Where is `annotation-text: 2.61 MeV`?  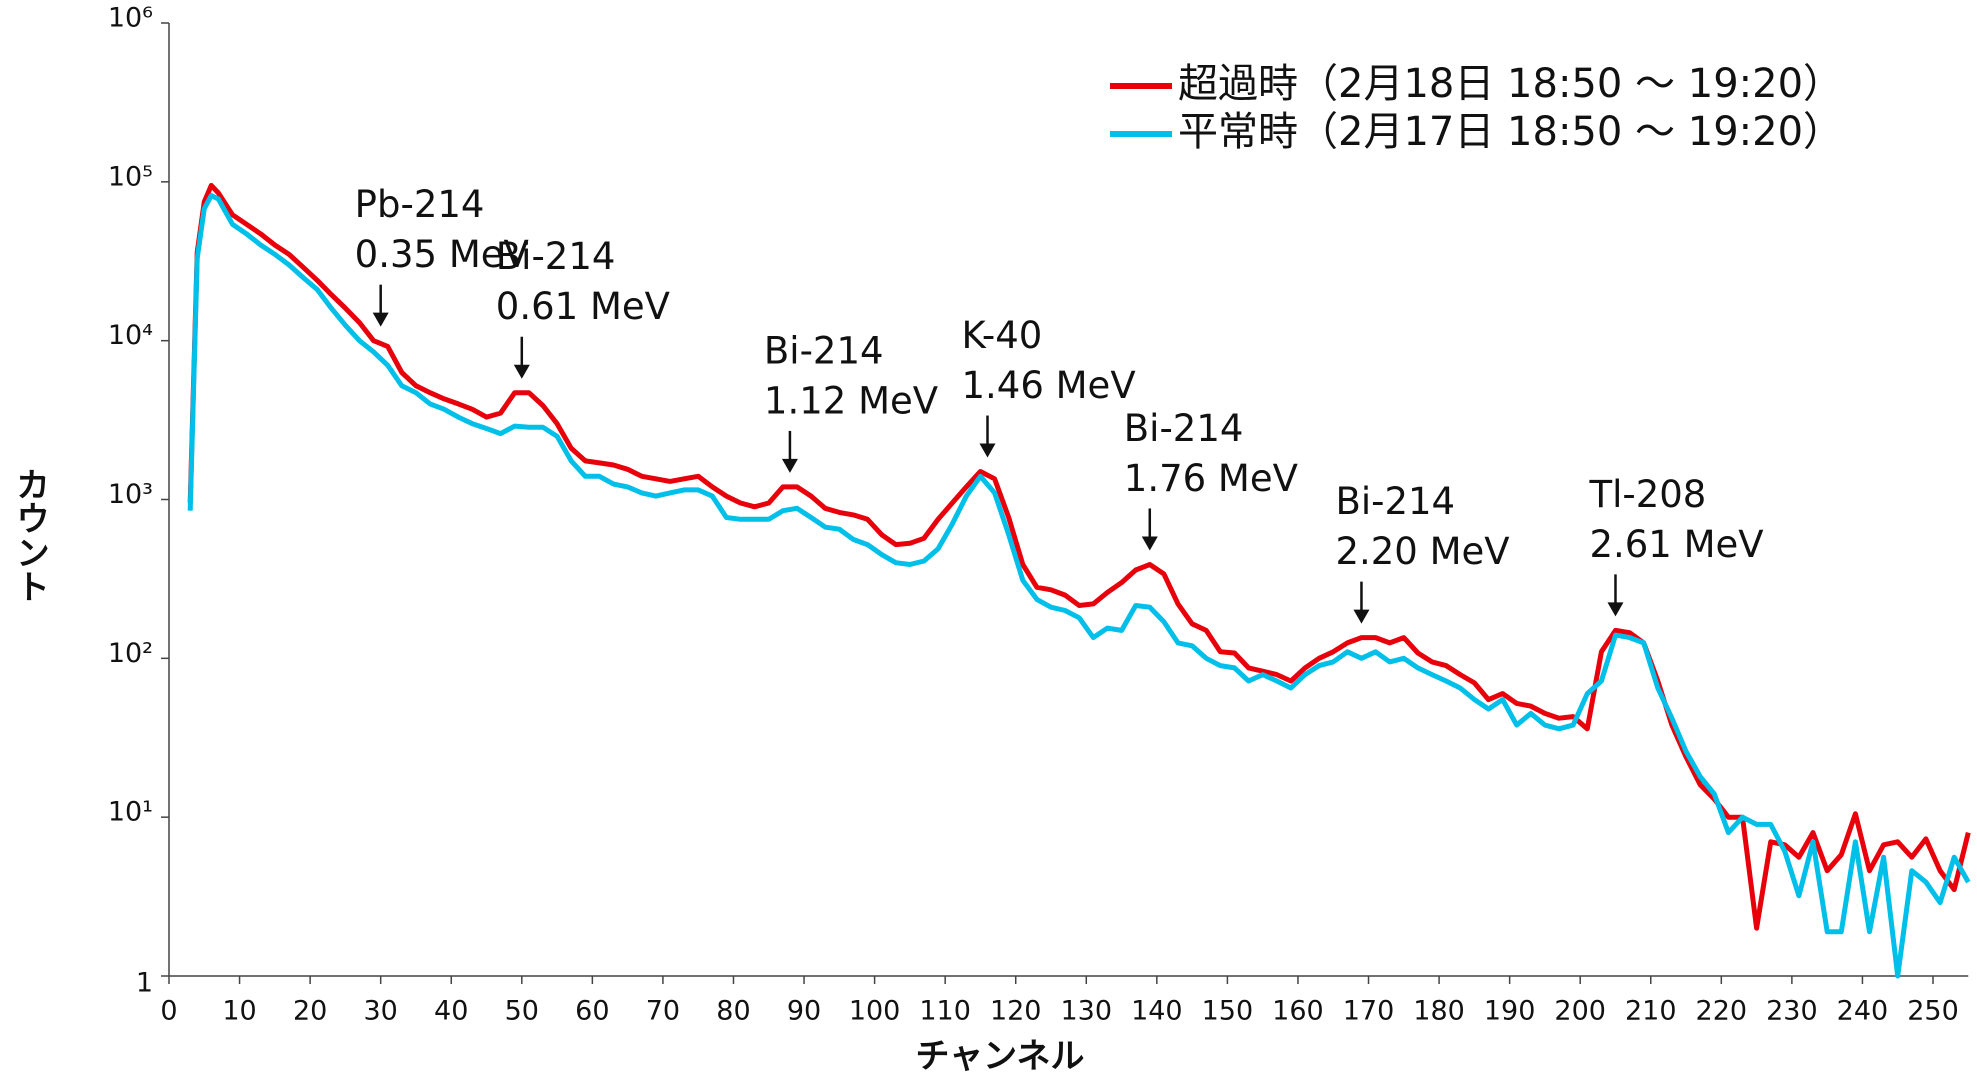
annotation-text: 2.61 MeV is located at coordinates (1676, 544).